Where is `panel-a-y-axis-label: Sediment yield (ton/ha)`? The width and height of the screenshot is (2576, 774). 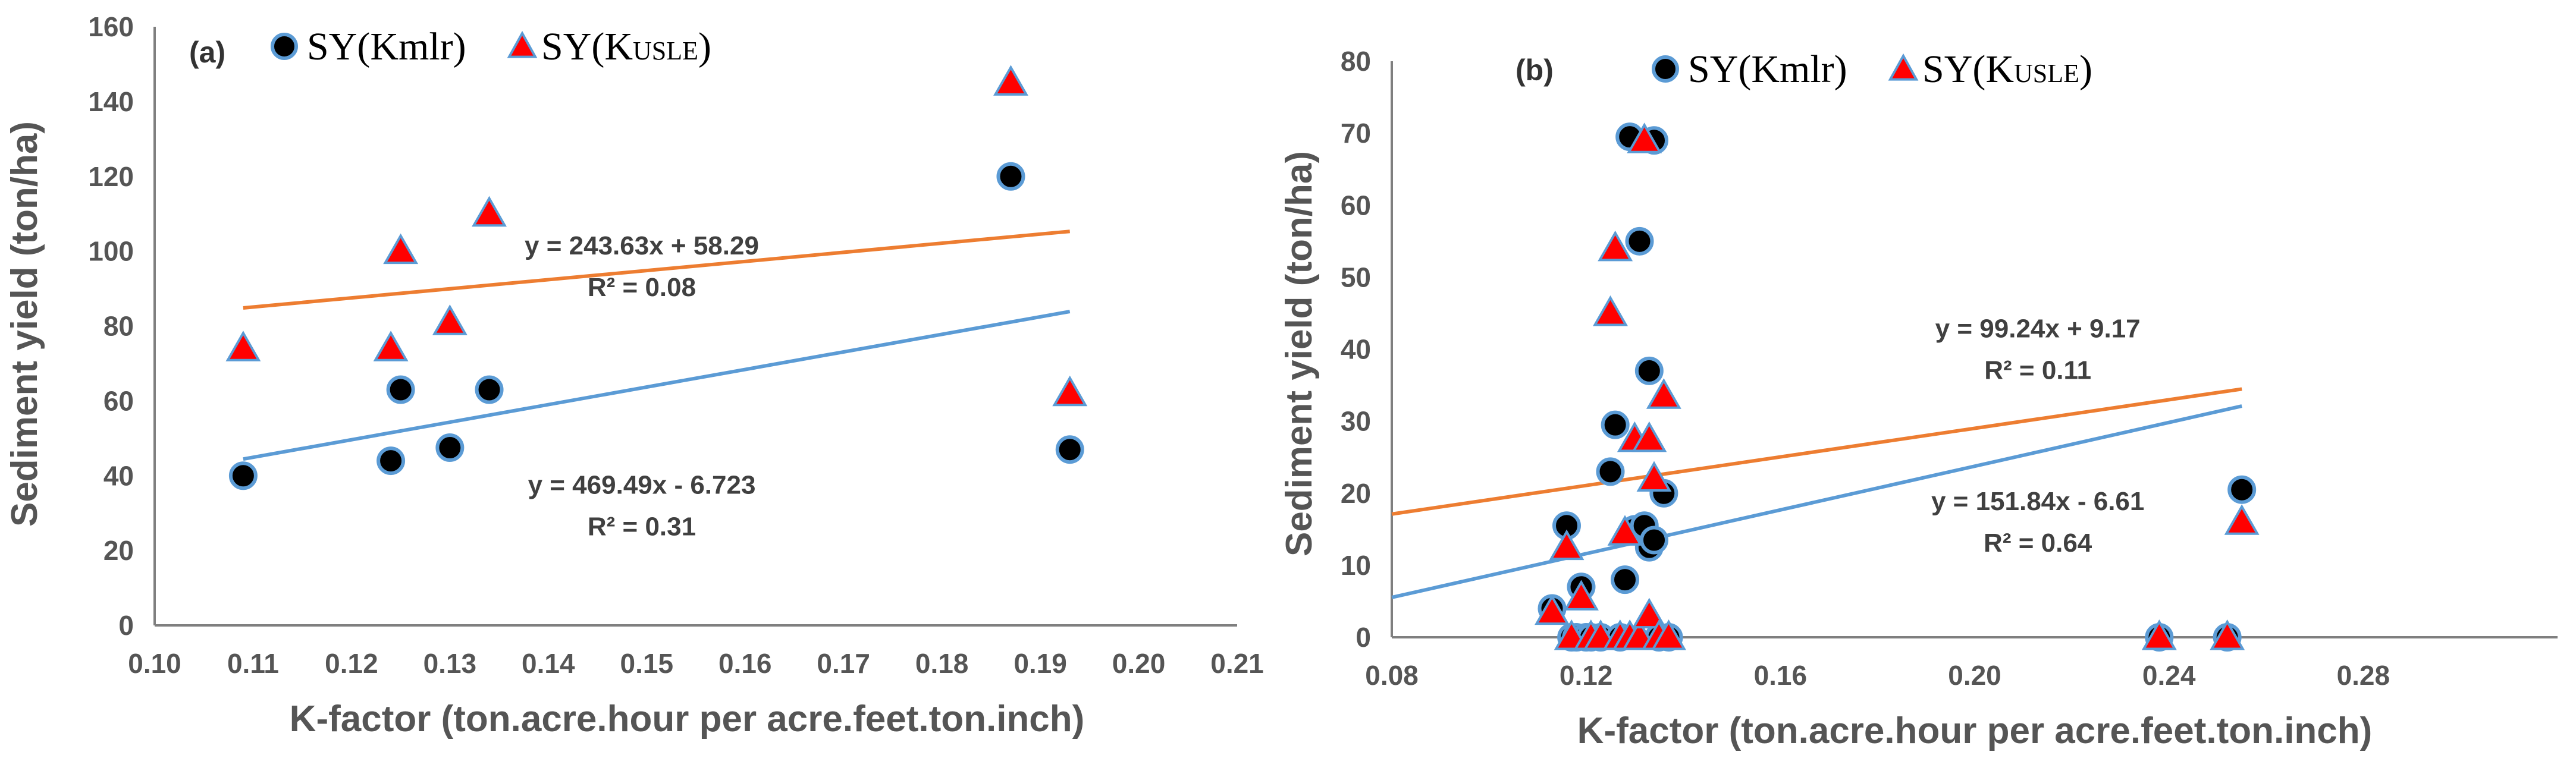 panel-a-y-axis-label: Sediment yield (ton/ha) is located at coordinates (24, 324).